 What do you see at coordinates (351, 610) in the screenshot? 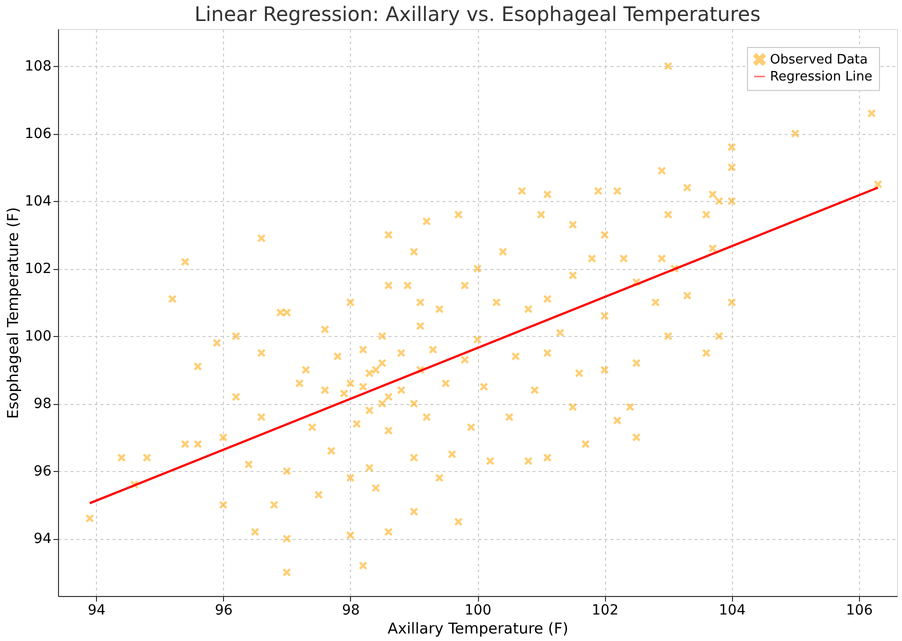
I see `x-tick-label: 98` at bounding box center [351, 610].